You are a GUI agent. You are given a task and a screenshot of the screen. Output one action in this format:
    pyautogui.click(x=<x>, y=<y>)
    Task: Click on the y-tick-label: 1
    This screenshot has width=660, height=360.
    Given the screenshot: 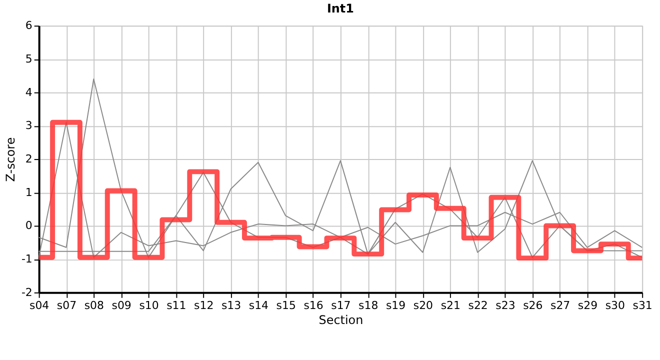 What is the action you would take?
    pyautogui.click(x=28, y=192)
    